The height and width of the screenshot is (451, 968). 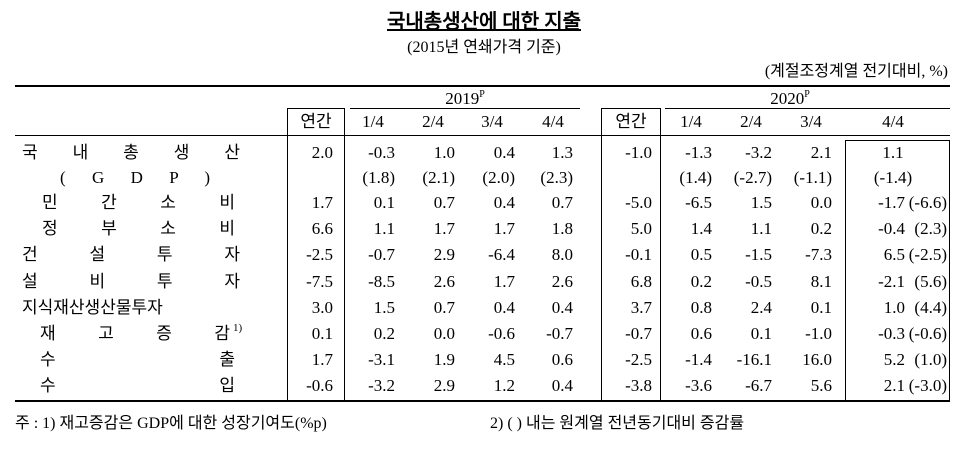 I want to click on cell: -3.1, so click(x=381, y=359).